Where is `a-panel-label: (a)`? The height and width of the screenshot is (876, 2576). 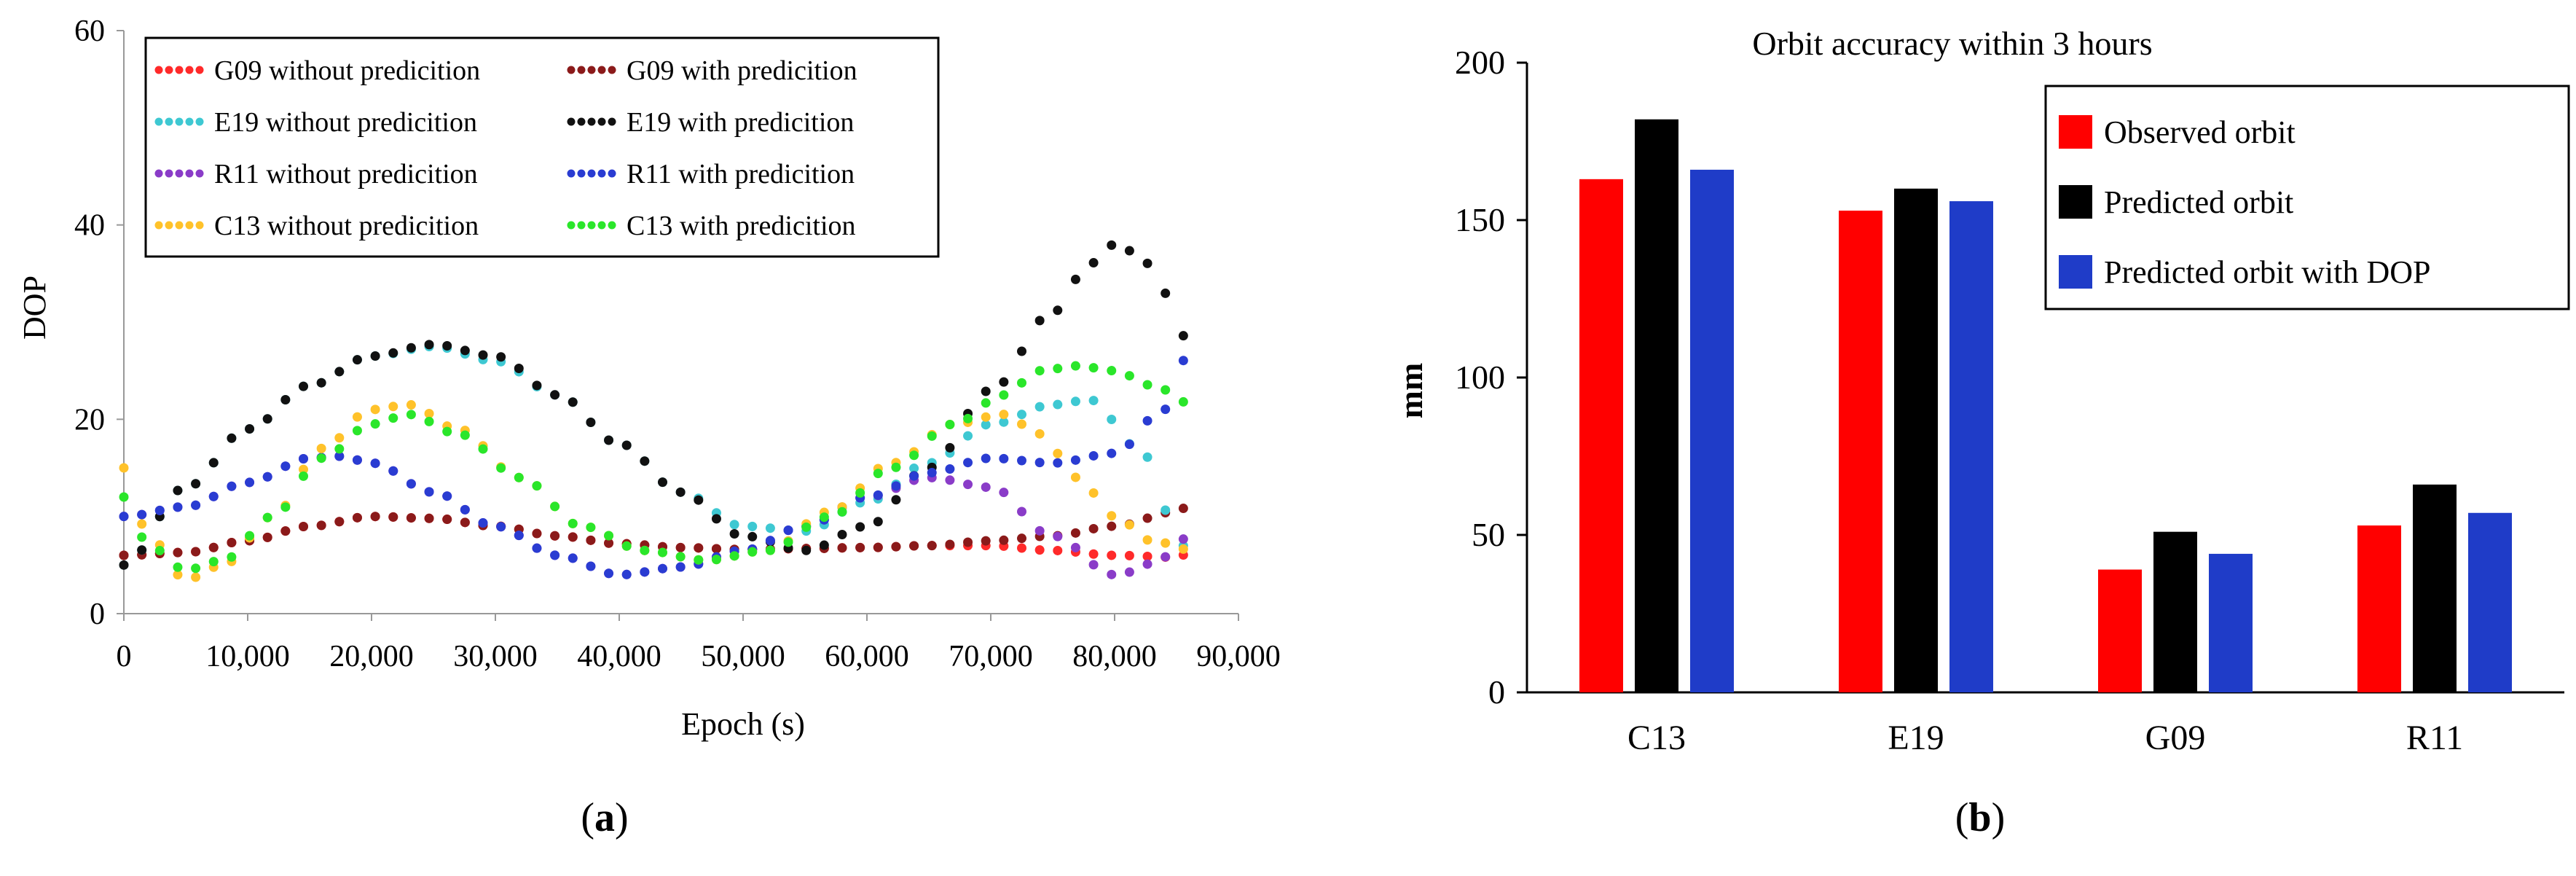
a-panel-label: (a) is located at coordinates (604, 818).